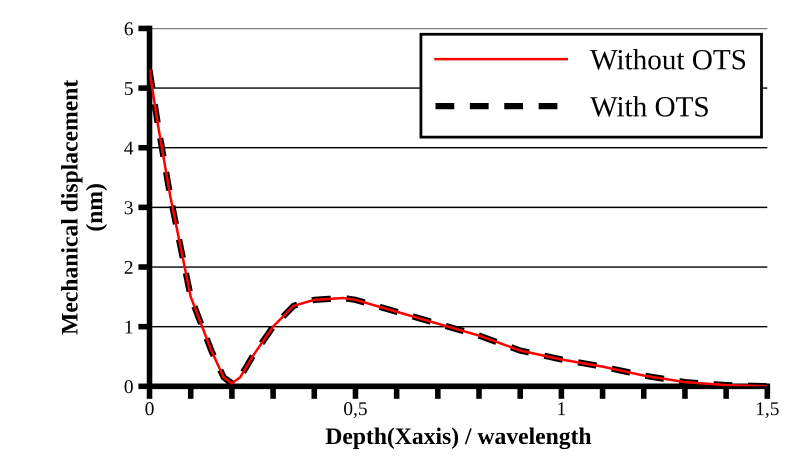  Describe the element at coordinates (128, 89) in the screenshot. I see `y-tick-label: 5` at that location.